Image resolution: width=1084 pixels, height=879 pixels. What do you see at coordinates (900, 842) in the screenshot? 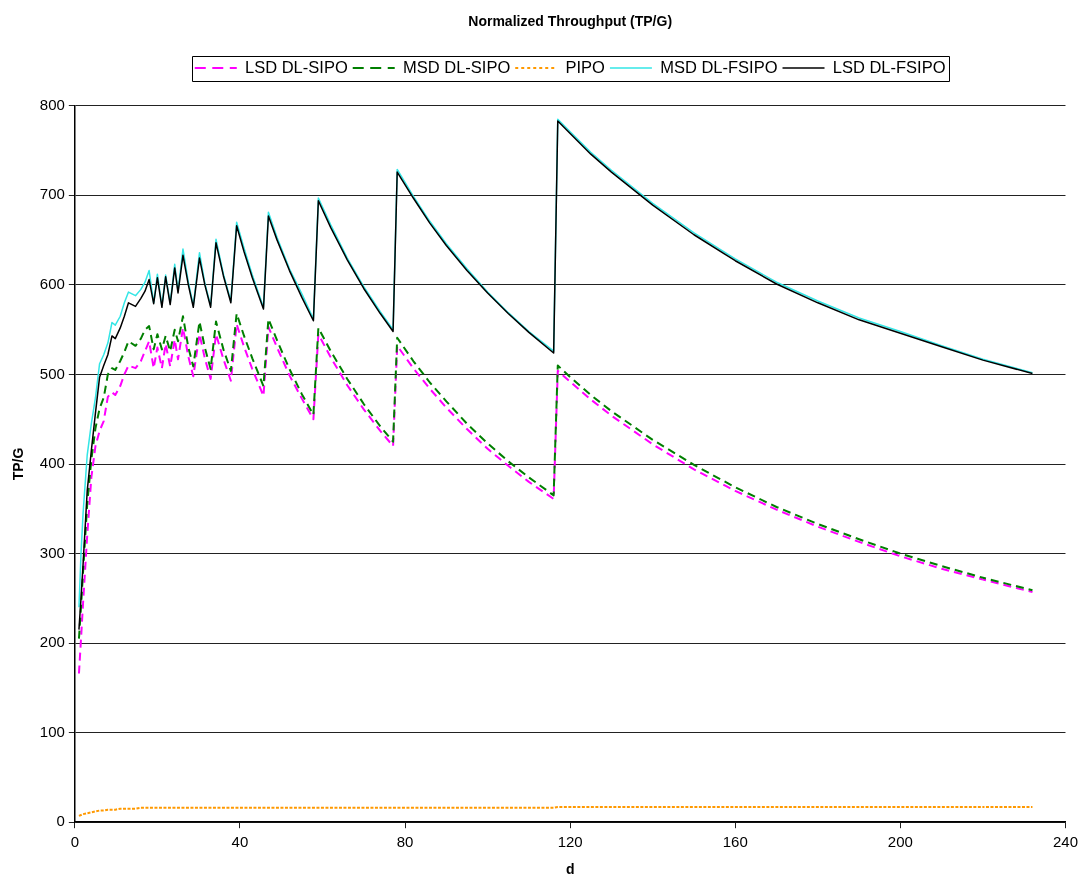
I see `x-tick-label: 200` at bounding box center [900, 842].